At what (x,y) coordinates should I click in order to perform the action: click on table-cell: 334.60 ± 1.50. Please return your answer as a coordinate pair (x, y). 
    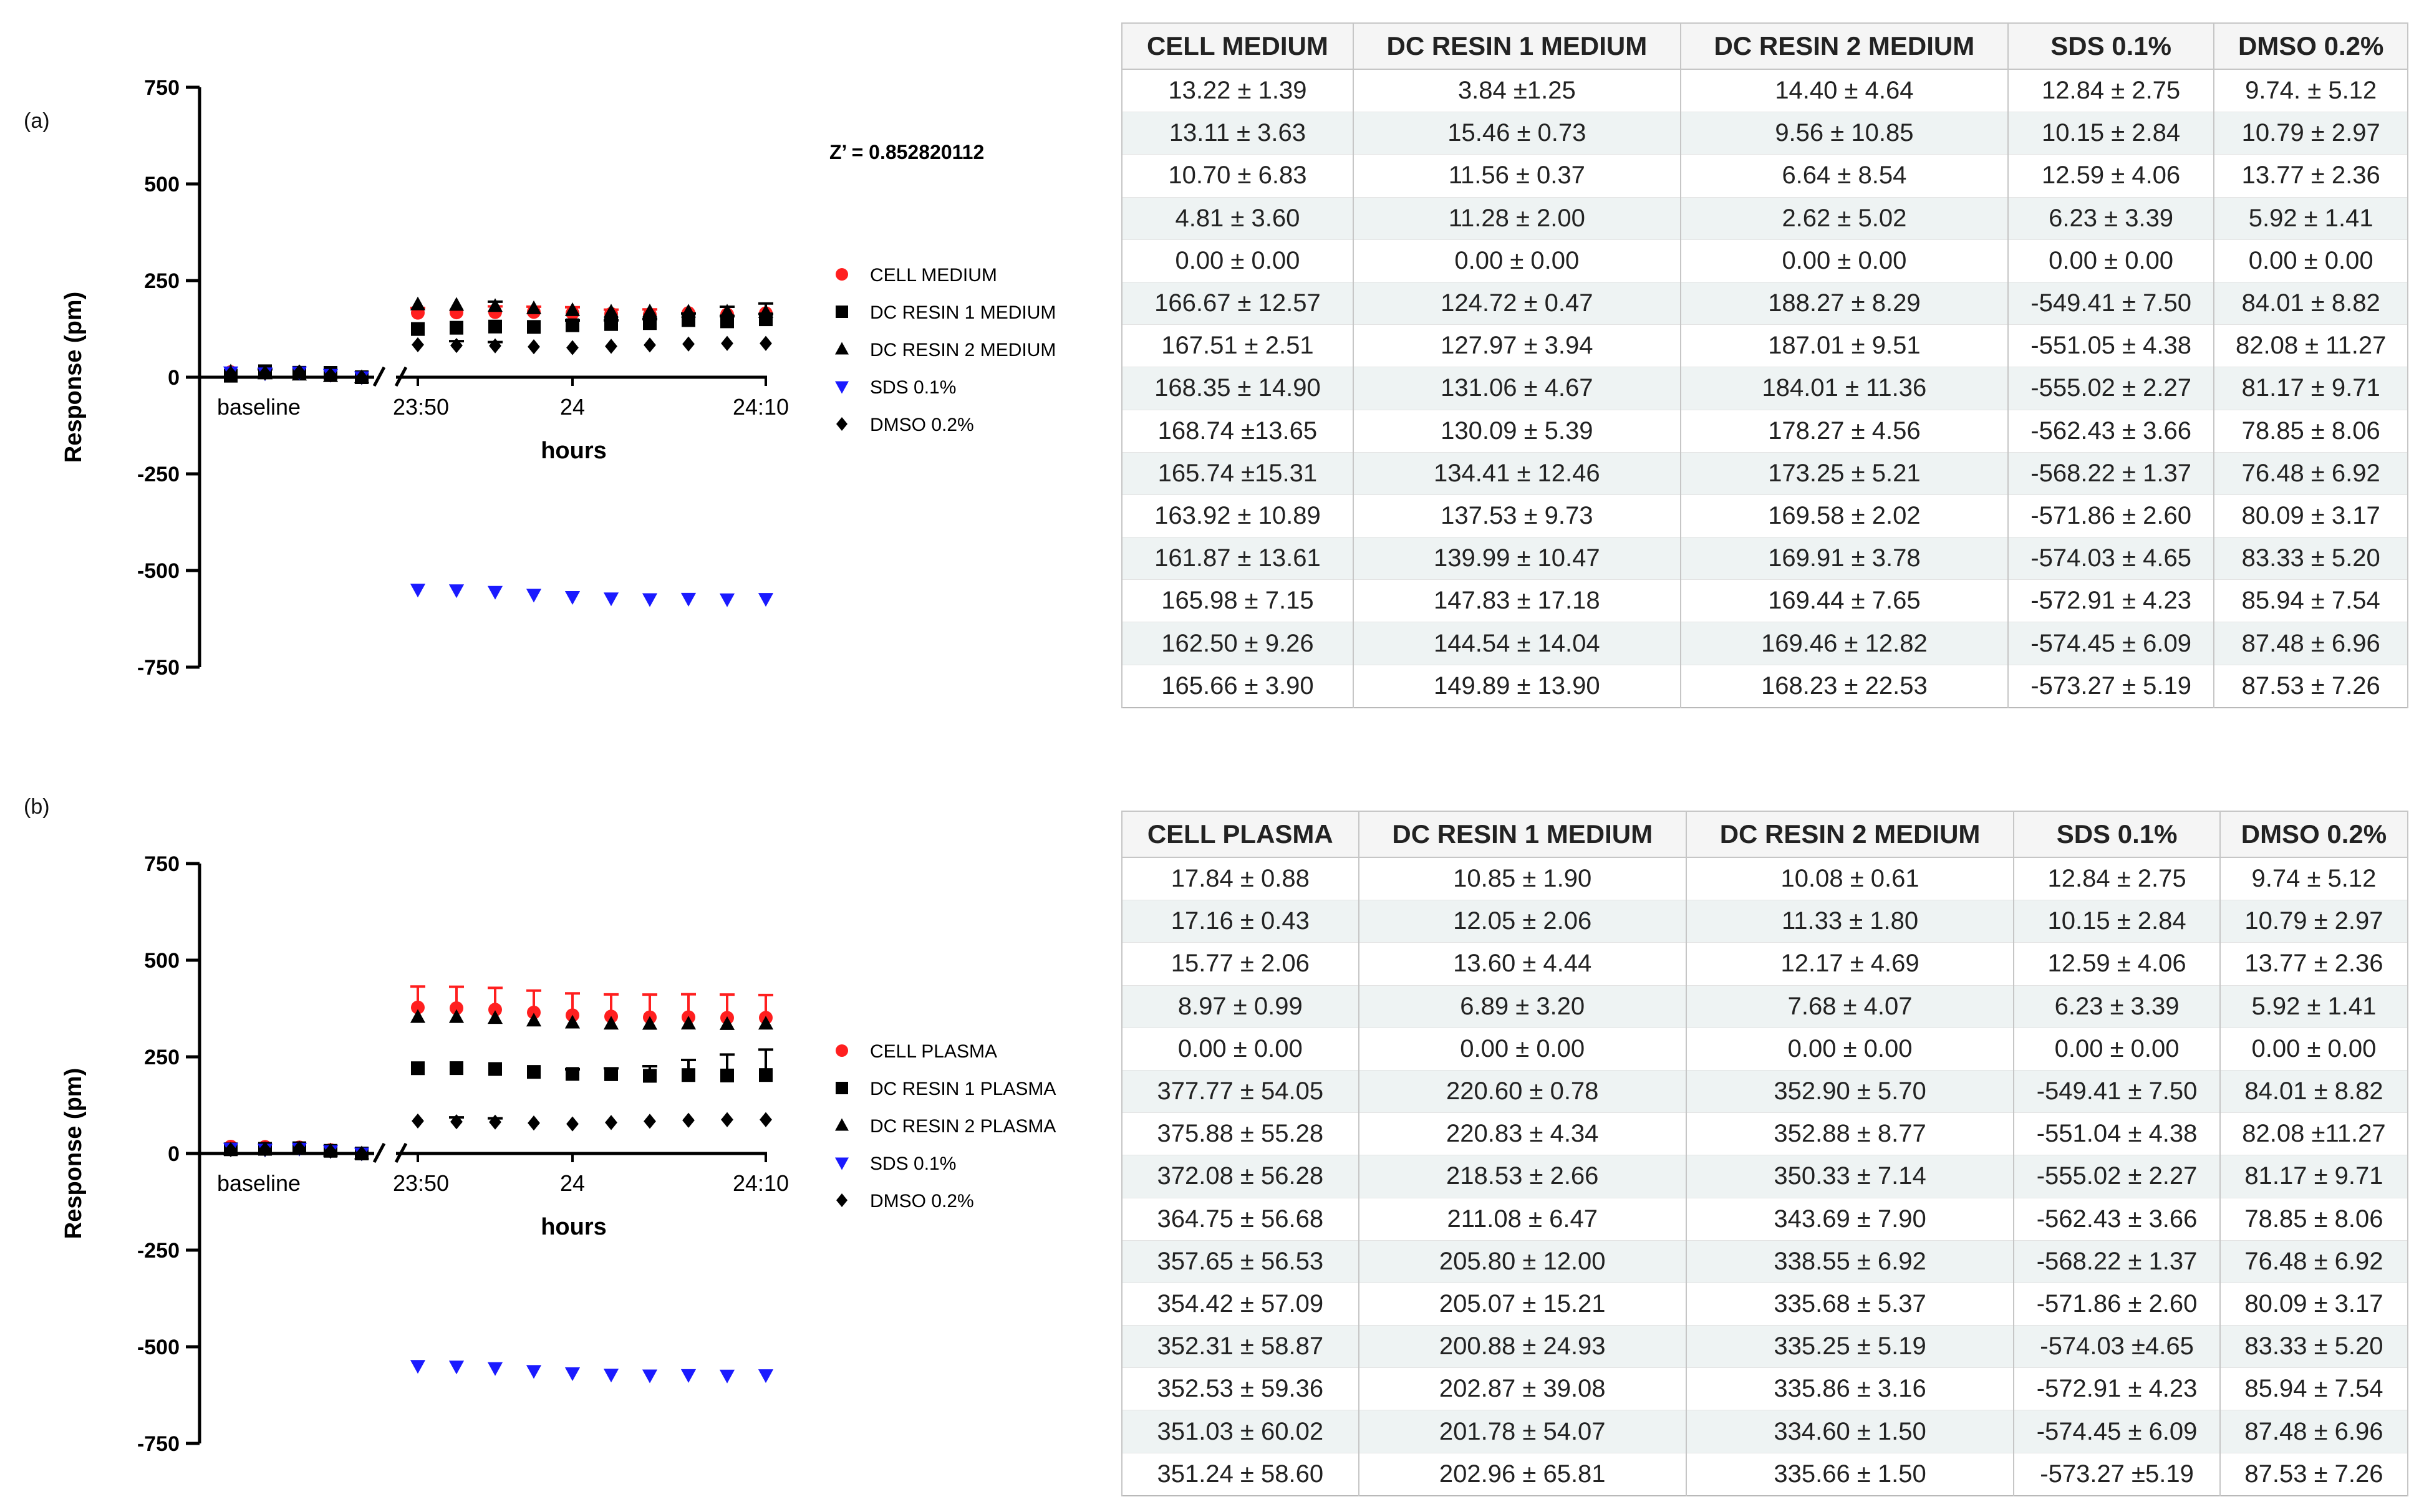
    Looking at the image, I should click on (1850, 1431).